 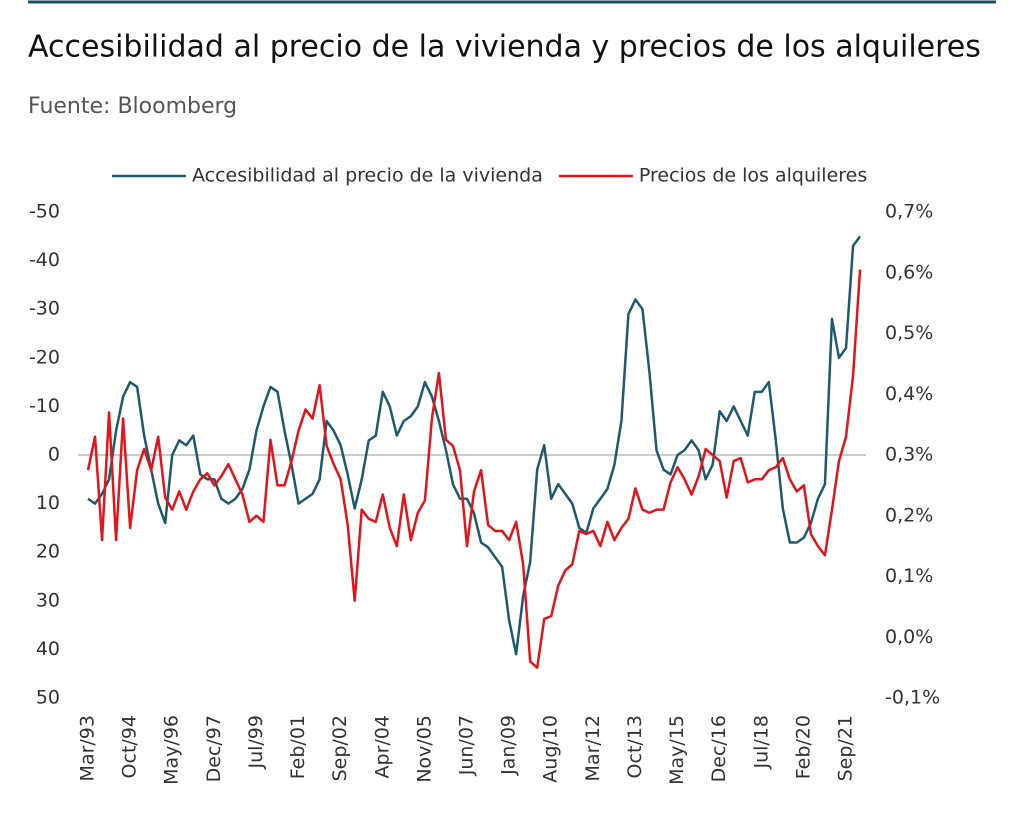 What do you see at coordinates (909, 576) in the screenshot?
I see `y2-tick-label: 0,1%` at bounding box center [909, 576].